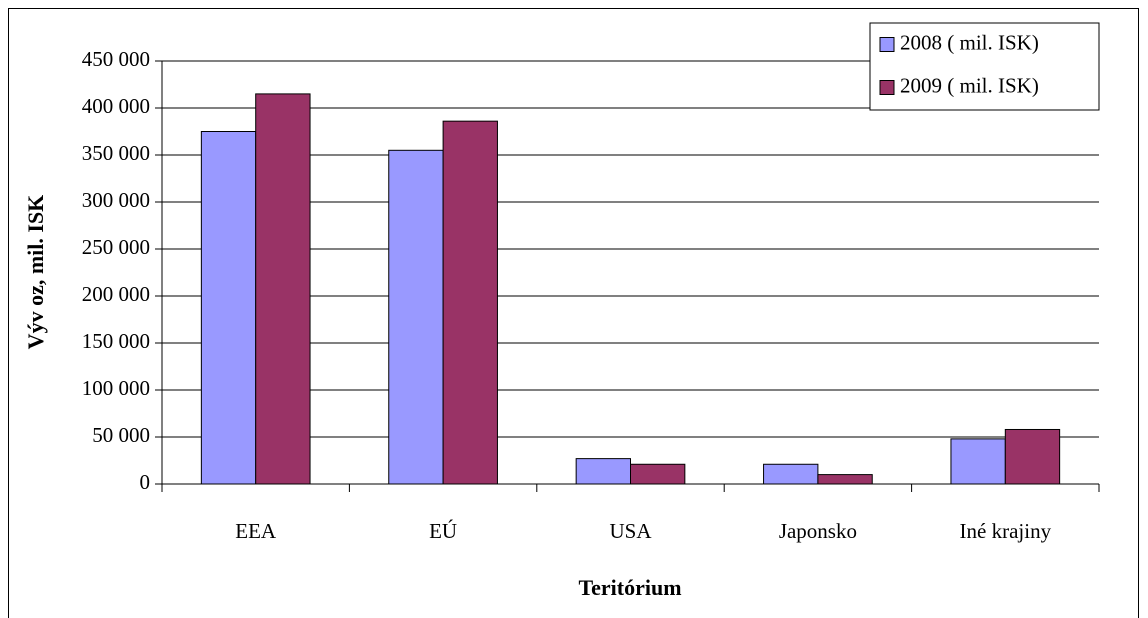 This screenshot has height=618, width=1148. I want to click on x-tick-label: Iné krajiny, so click(1006, 531).